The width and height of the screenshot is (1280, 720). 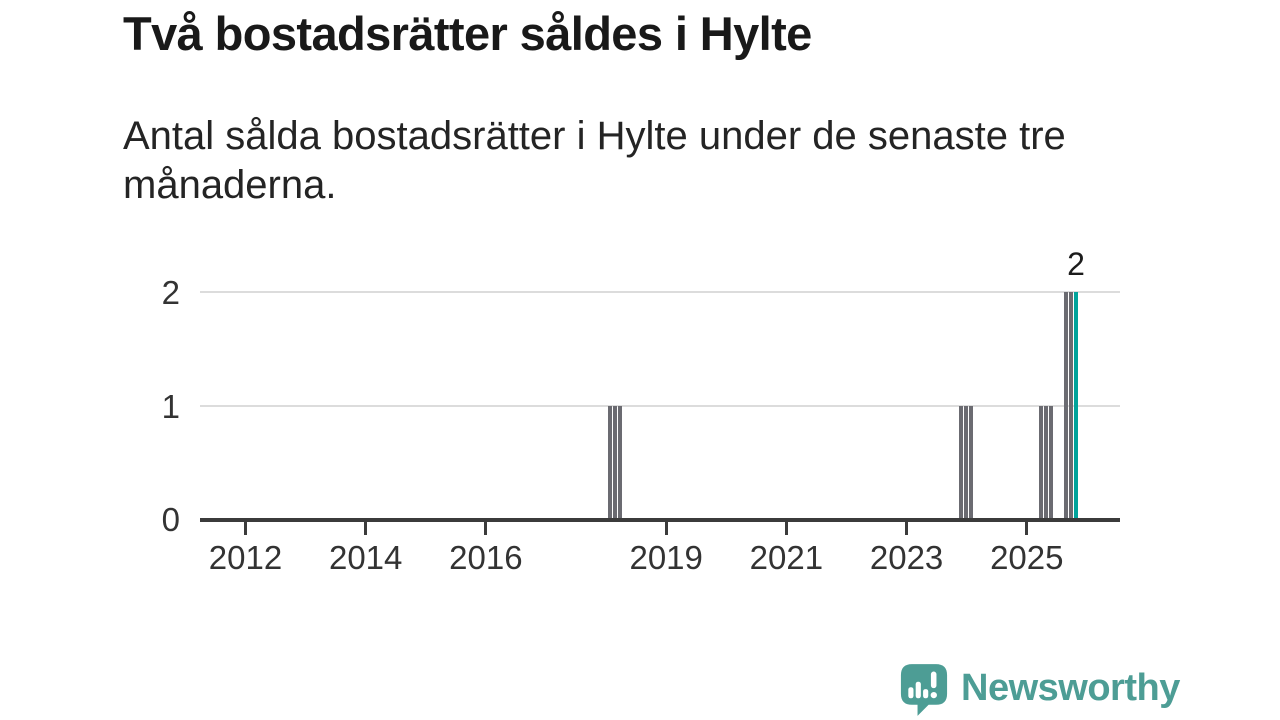 What do you see at coordinates (660, 520) in the screenshot?
I see `x-axis-line` at bounding box center [660, 520].